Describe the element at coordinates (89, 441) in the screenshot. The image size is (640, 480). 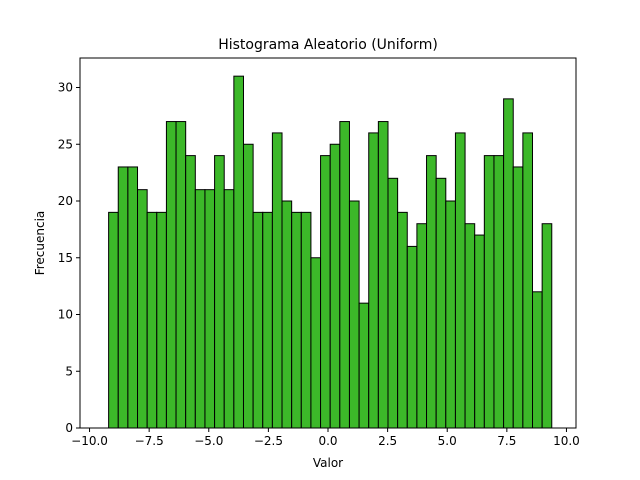
I see `x-tick-label: −10.0` at that location.